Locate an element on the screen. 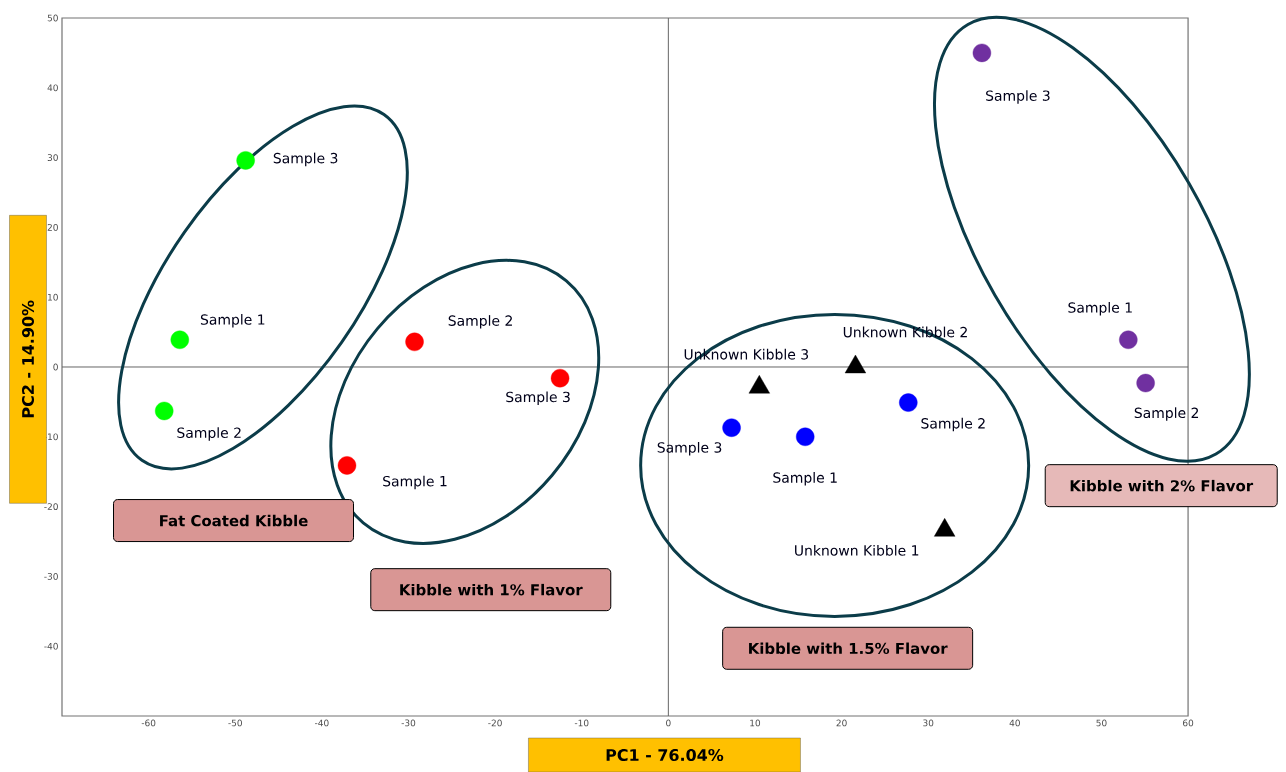 The height and width of the screenshot is (772, 1286). y-tick-label: 20 is located at coordinates (52, 227).